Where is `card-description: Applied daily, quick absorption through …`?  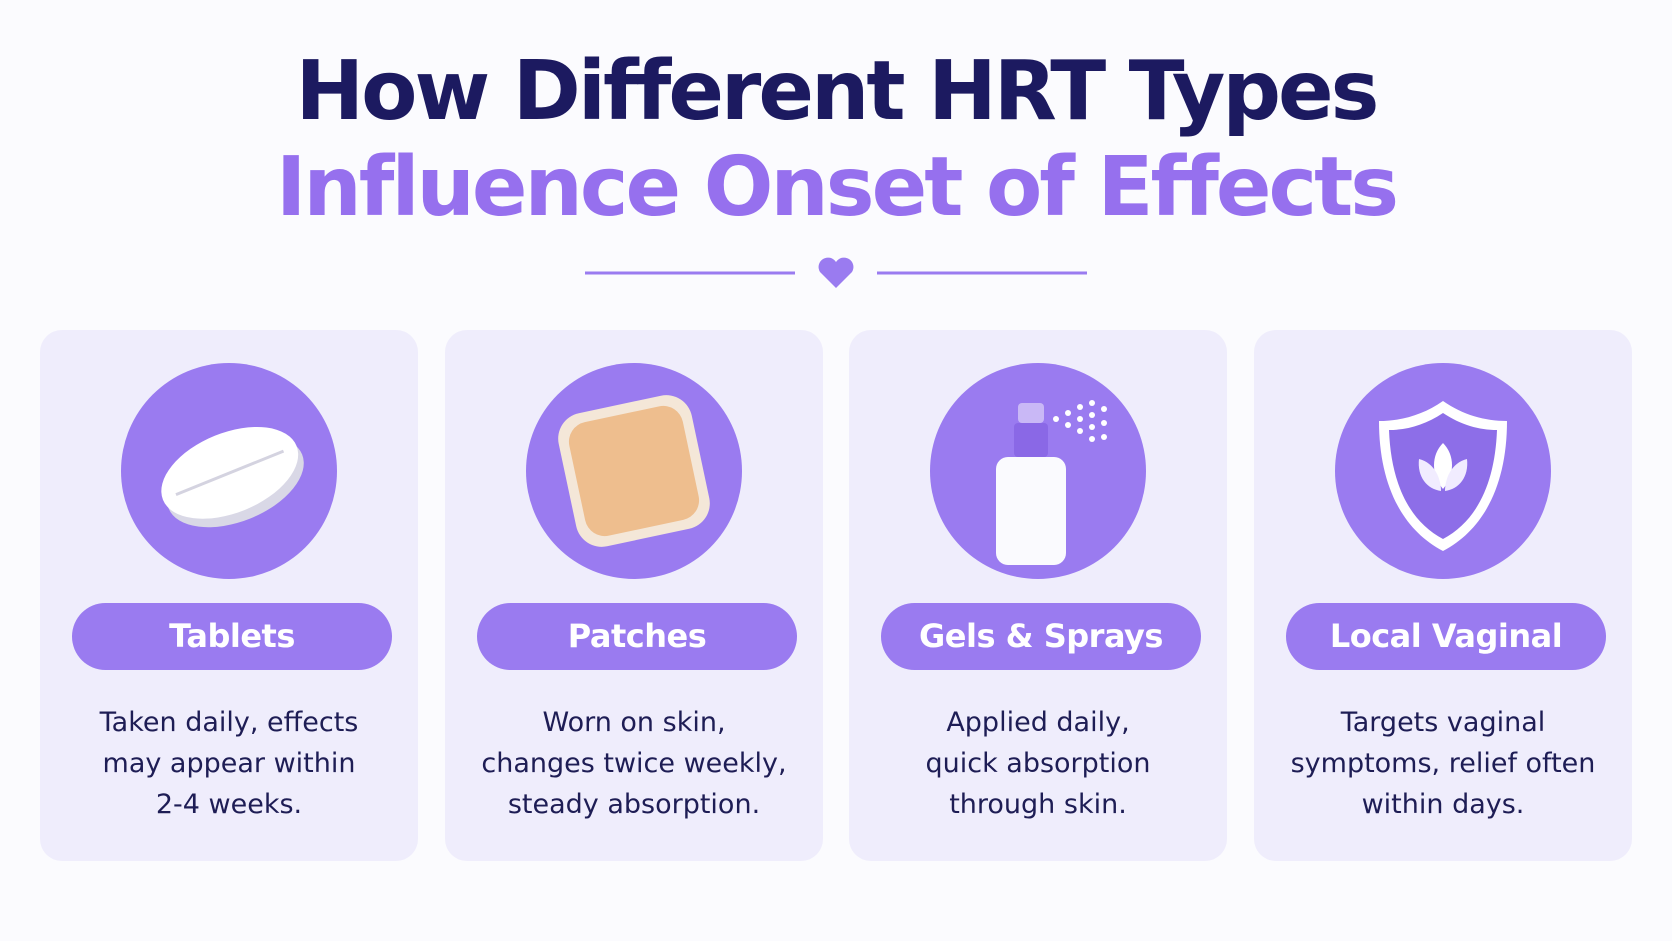
card-description: Applied daily, quick absorption through … is located at coordinates (1038, 763).